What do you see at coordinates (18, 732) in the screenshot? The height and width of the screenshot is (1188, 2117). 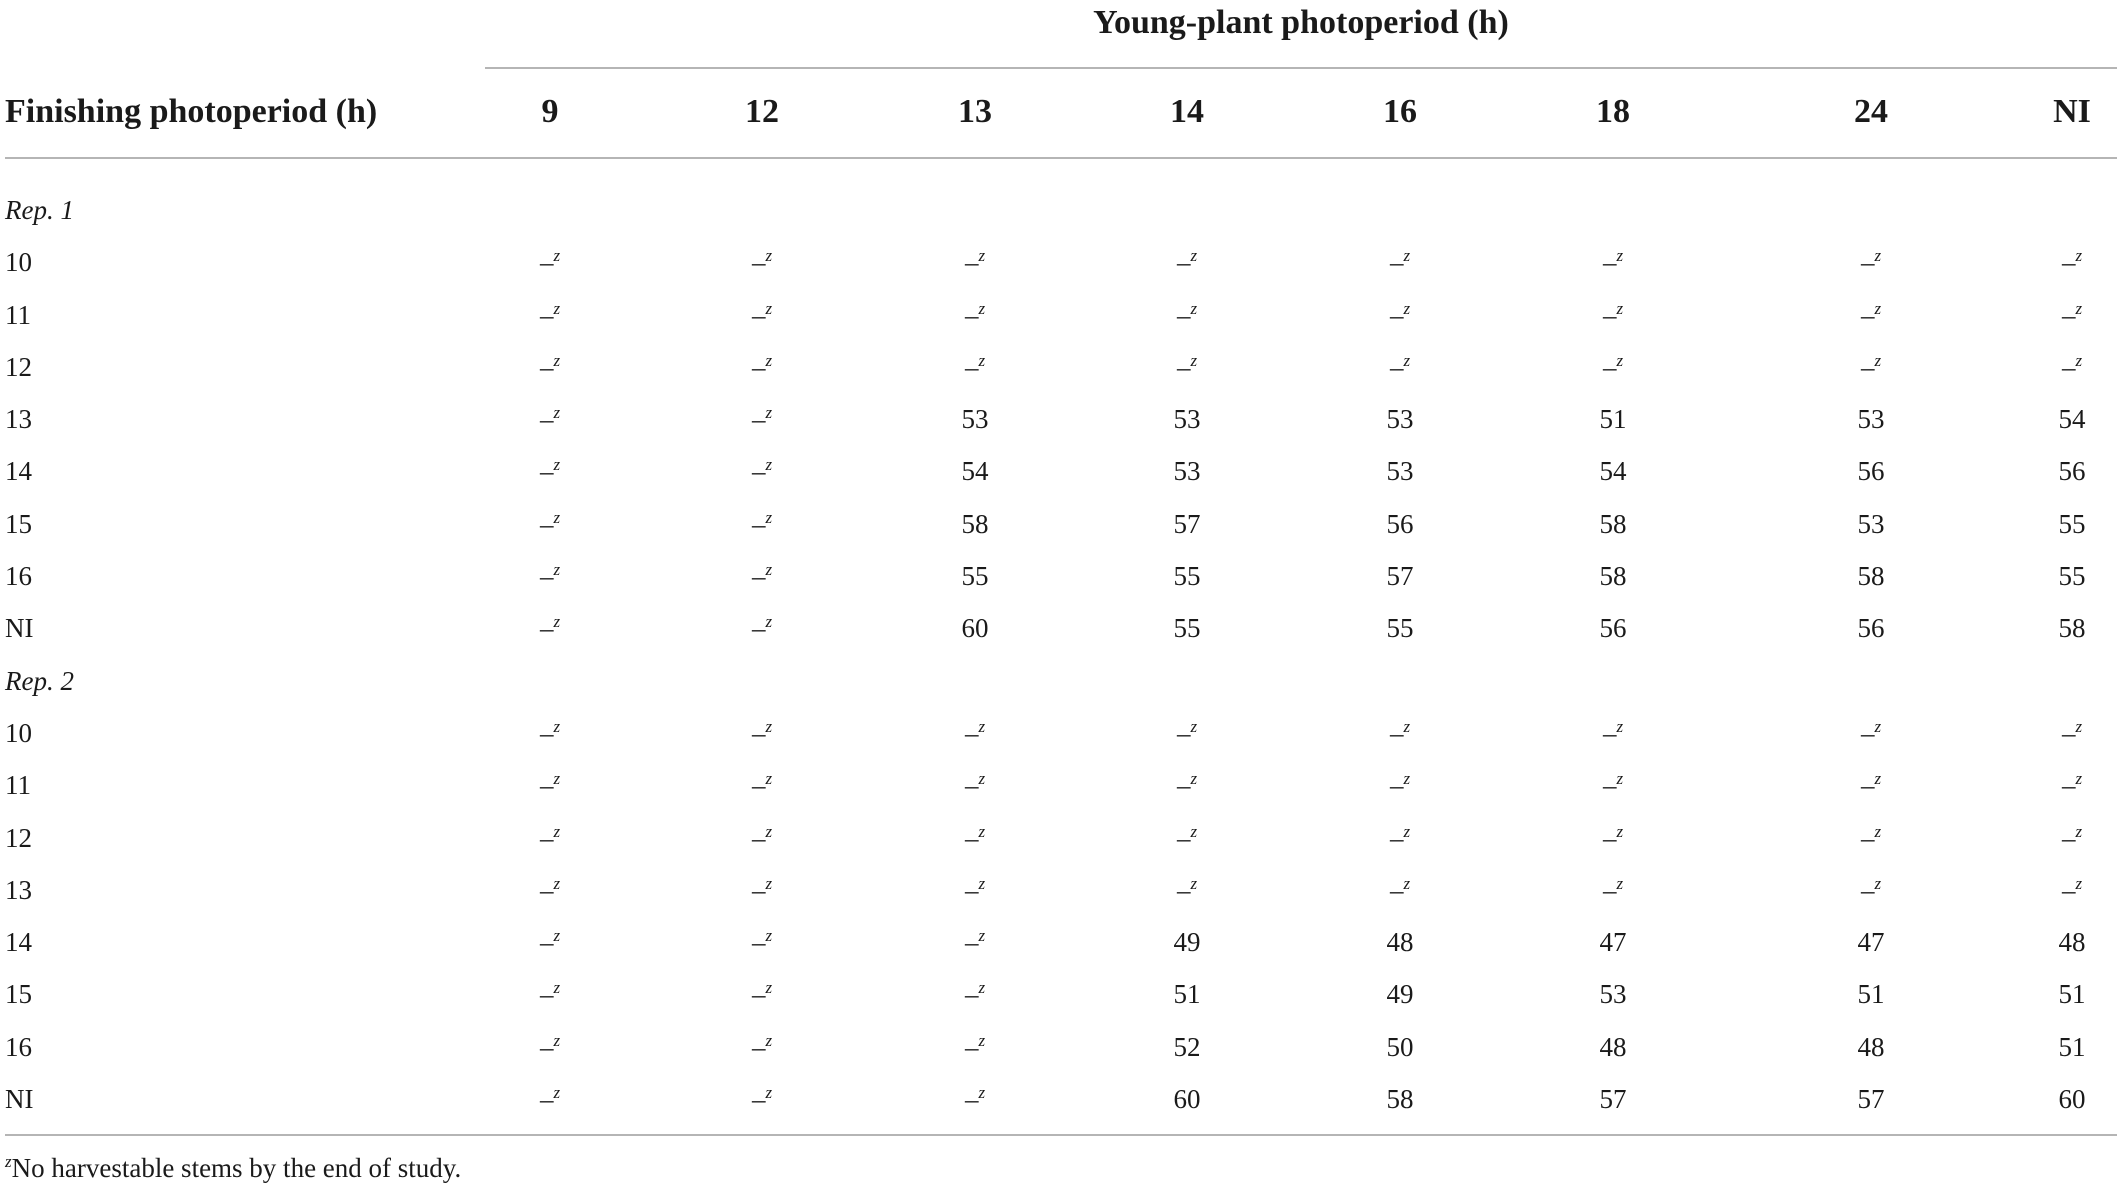 I see `row-label: 10` at bounding box center [18, 732].